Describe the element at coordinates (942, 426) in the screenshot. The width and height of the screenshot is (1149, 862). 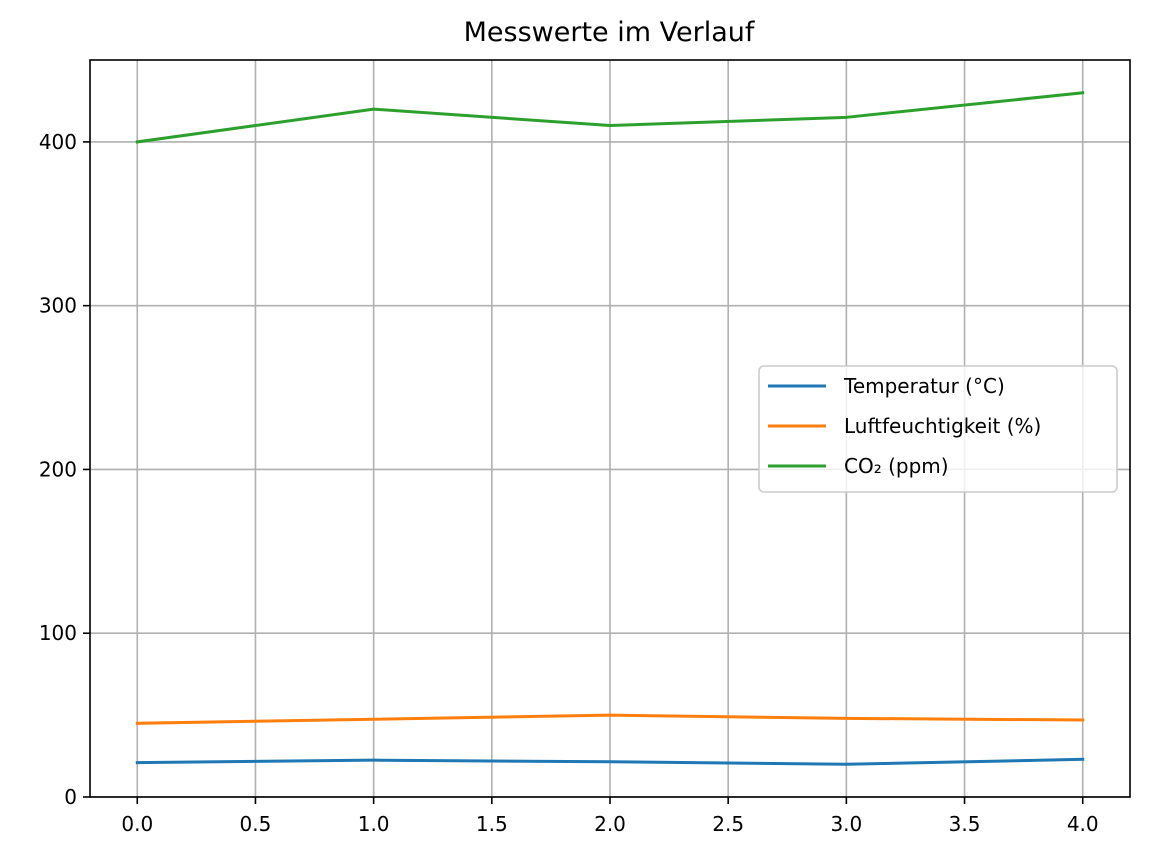
I see `legend-label: Luftfeuchtigkeit (%)` at that location.